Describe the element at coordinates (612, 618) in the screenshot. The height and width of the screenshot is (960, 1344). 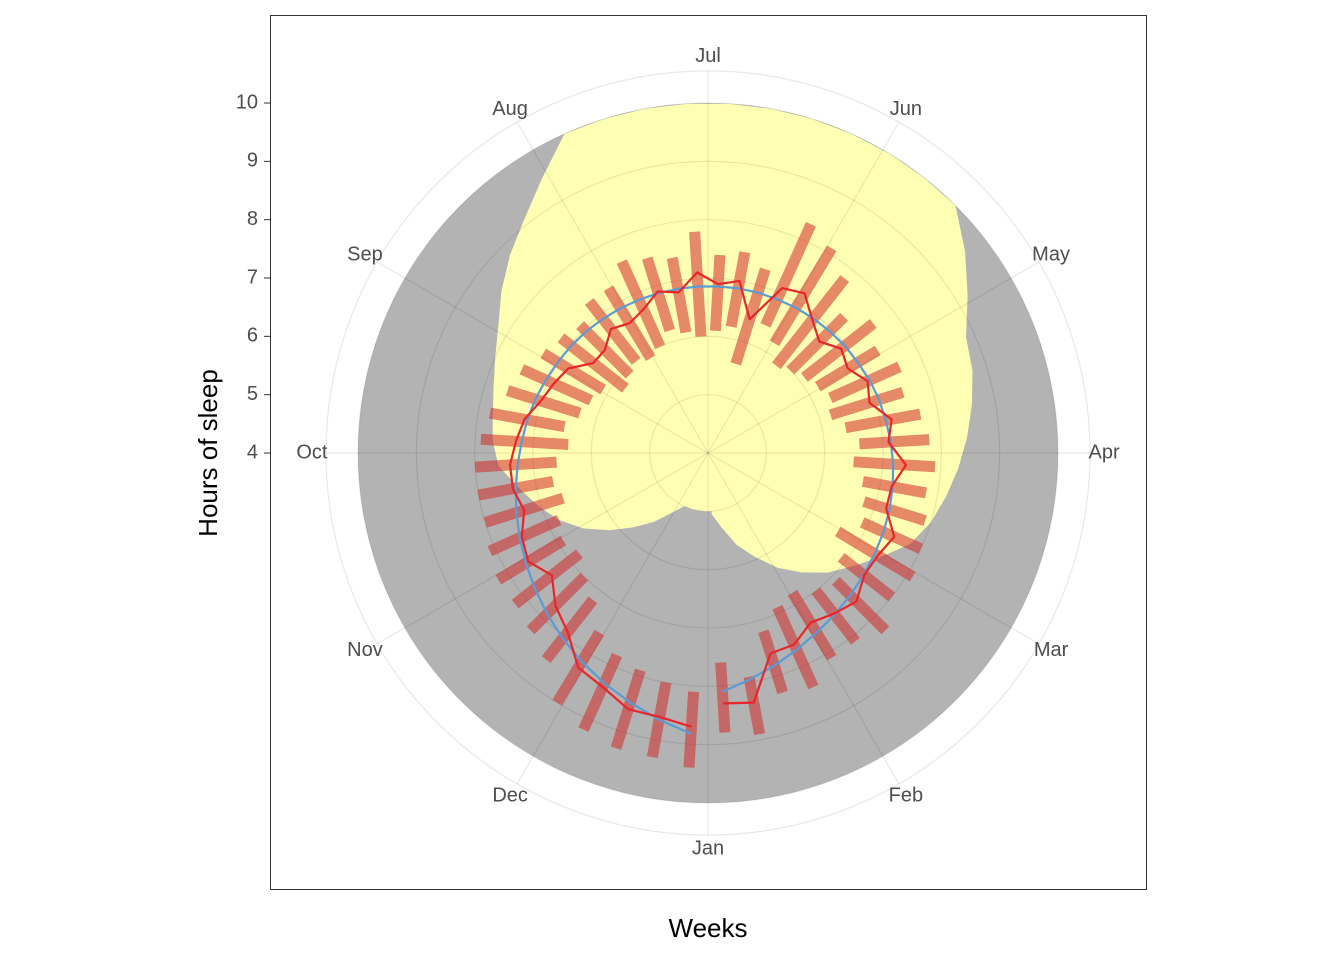
I see `grid-spoke` at that location.